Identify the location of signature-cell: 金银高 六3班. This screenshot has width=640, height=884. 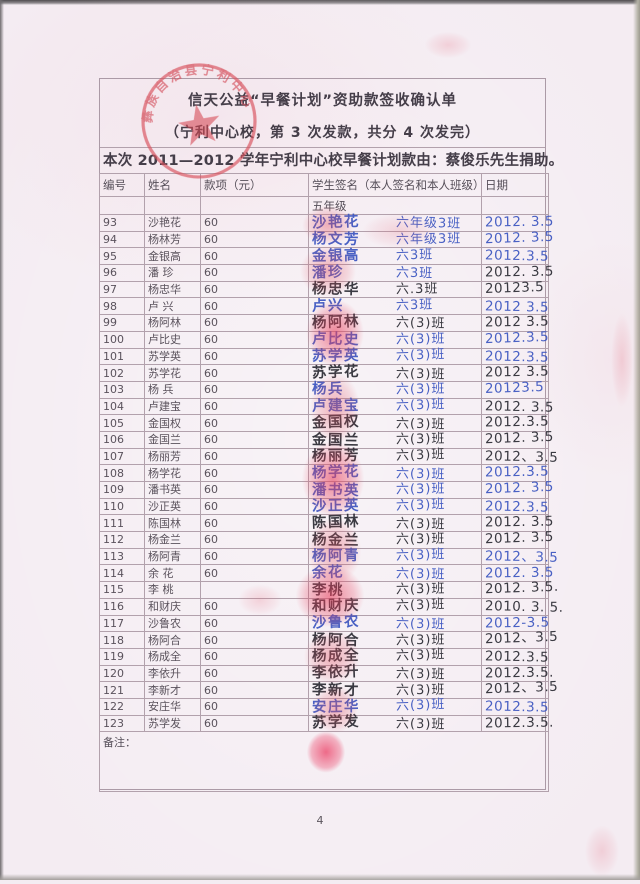
(395, 256).